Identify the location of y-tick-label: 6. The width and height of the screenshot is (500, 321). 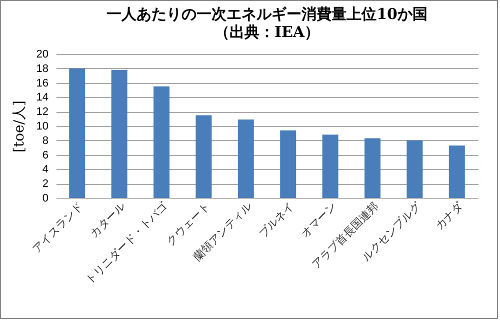
(45, 155).